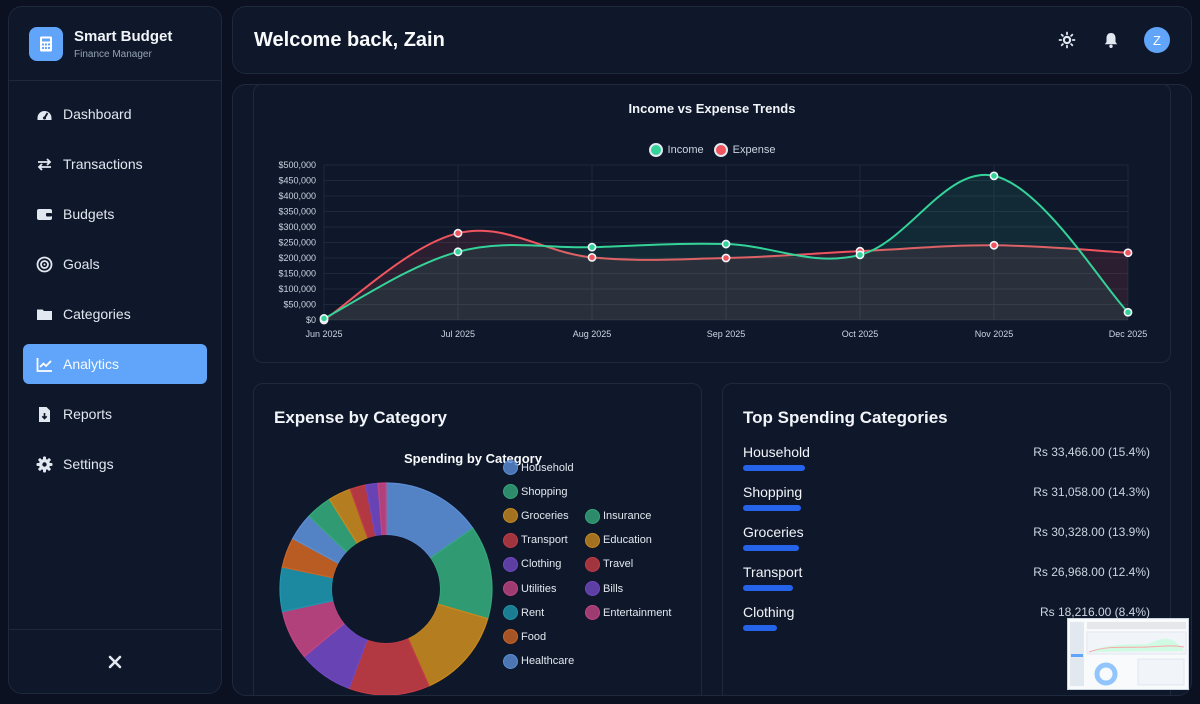 Image resolution: width=1200 pixels, height=704 pixels. What do you see at coordinates (547, 467) in the screenshot?
I see `legend-label: Household` at bounding box center [547, 467].